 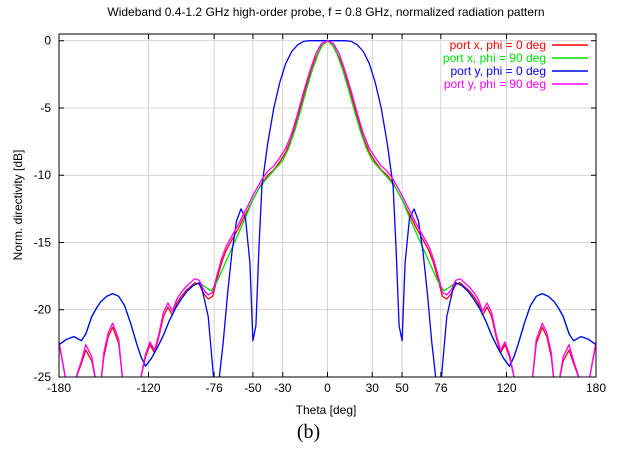 I want to click on x-tick-label: 180, so click(x=596, y=388).